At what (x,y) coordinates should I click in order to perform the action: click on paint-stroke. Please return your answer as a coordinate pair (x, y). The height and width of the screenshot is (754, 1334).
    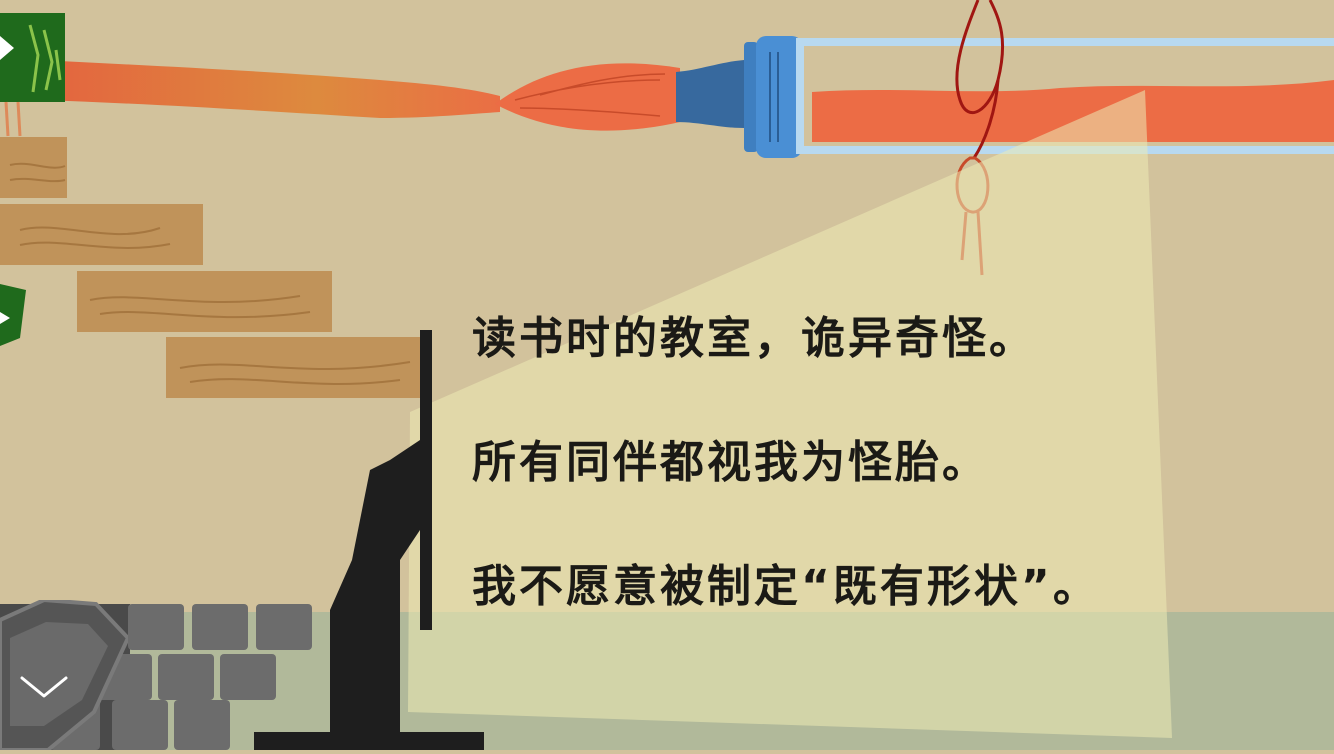
    Looking at the image, I should click on (270, 89).